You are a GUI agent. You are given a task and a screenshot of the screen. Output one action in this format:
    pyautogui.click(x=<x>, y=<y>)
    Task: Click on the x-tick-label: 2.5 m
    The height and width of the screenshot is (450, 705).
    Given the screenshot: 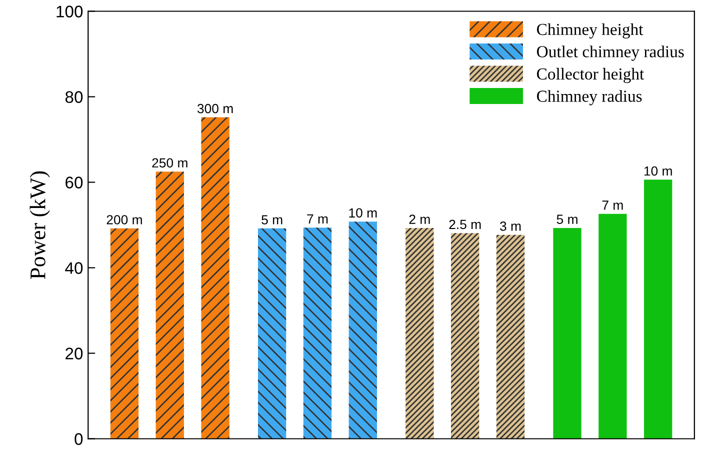 What is the action you would take?
    pyautogui.click(x=465, y=225)
    